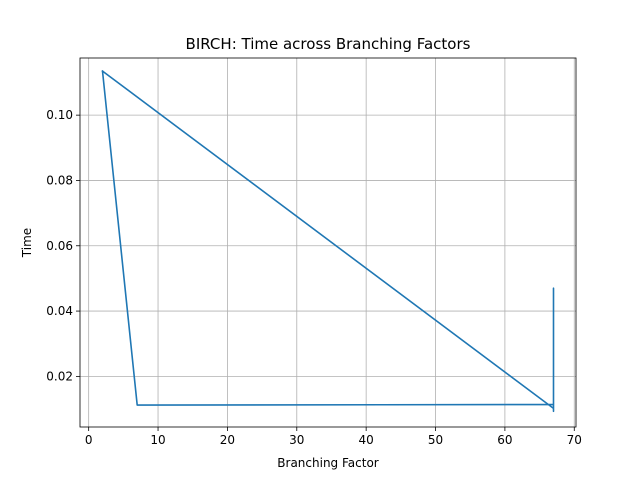 This screenshot has width=640, height=480. What do you see at coordinates (157, 440) in the screenshot?
I see `x-tick-label: 10` at bounding box center [157, 440].